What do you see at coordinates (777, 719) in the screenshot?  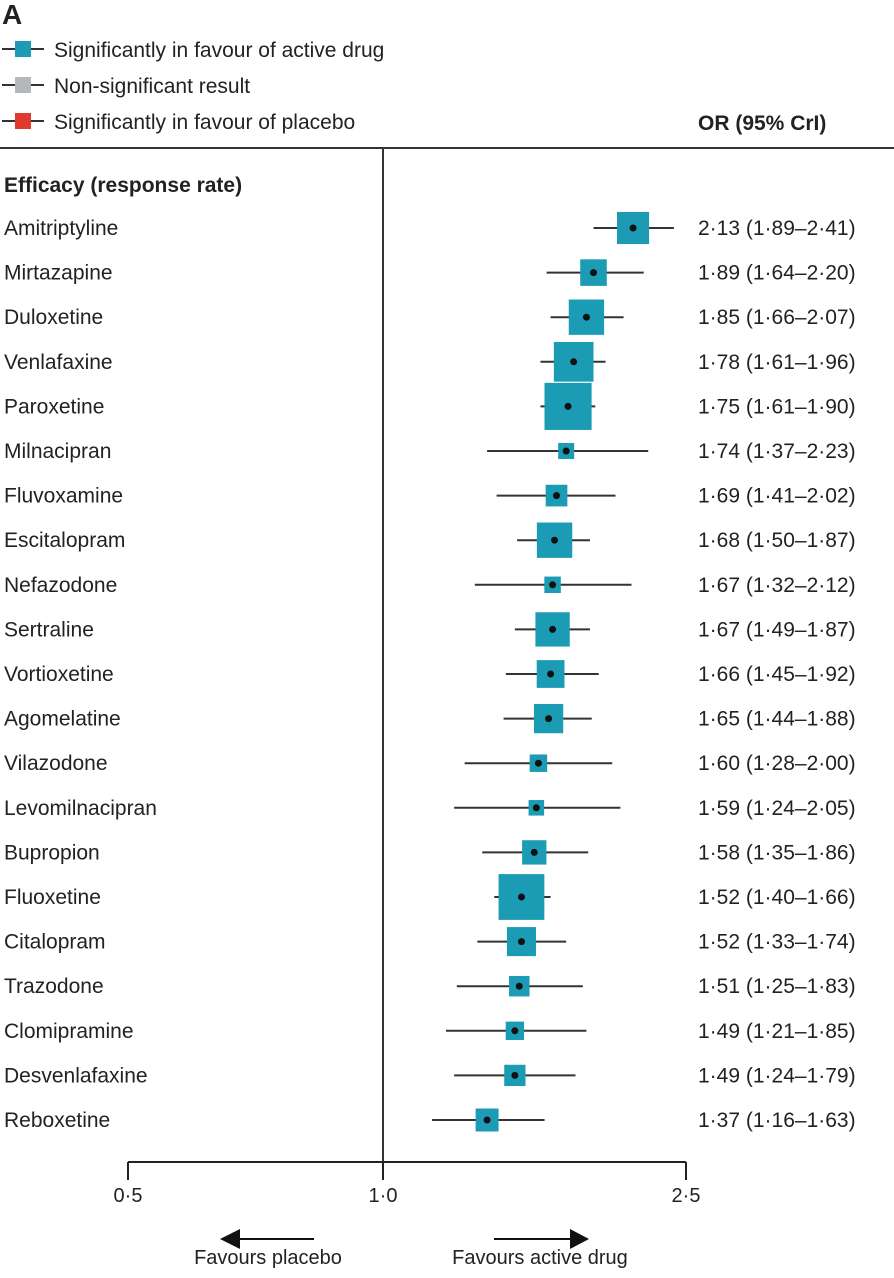 I see `or-value: 1·65 (1·44–1·88)` at bounding box center [777, 719].